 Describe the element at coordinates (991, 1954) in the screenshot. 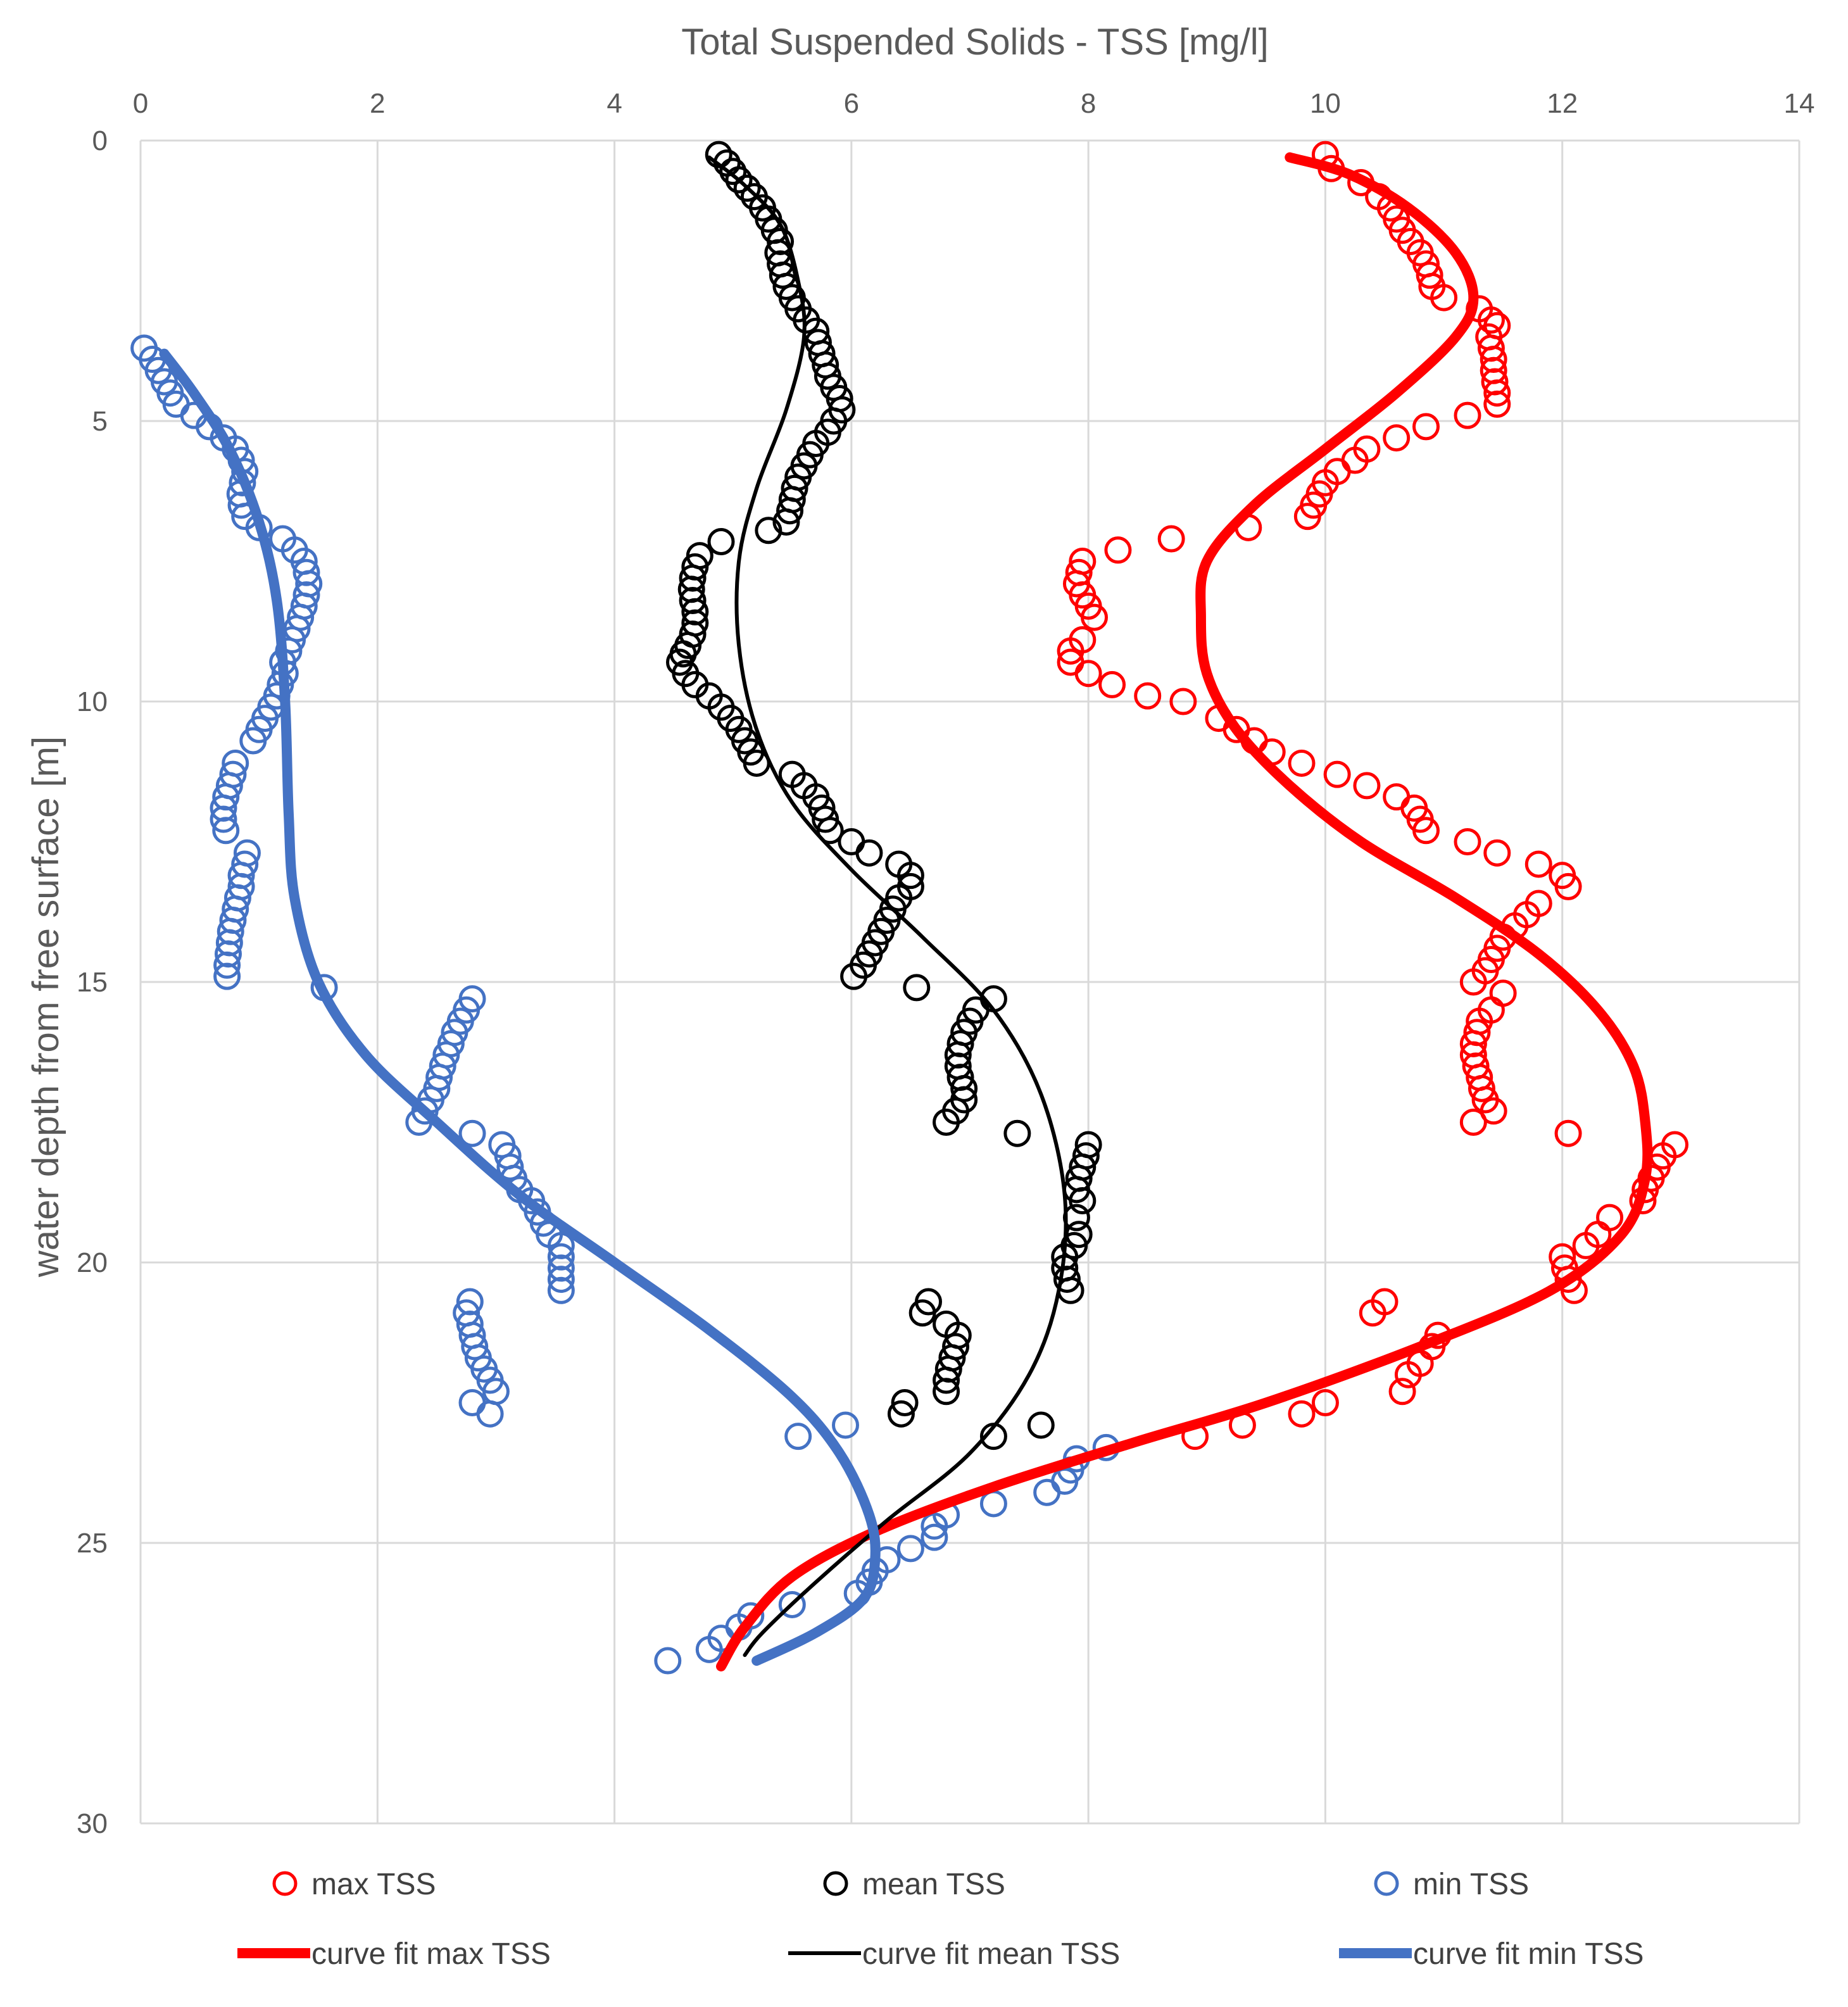

I see `legend-label: curve fit mean TSS` at that location.